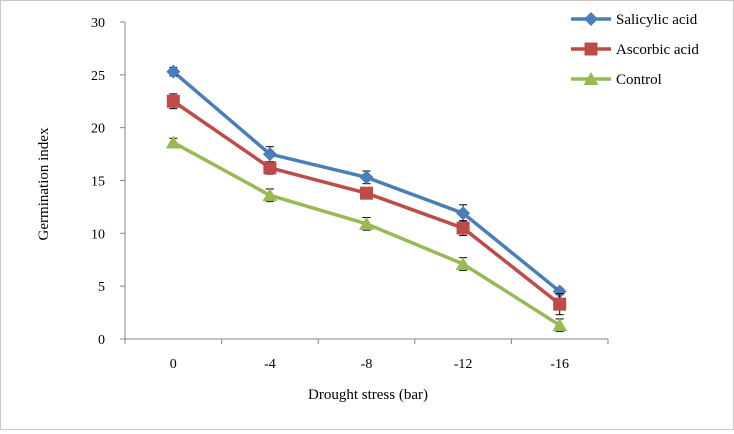 The width and height of the screenshot is (734, 434). I want to click on x-ticks: 0 -4 -8 -12 -16, so click(366, 355).